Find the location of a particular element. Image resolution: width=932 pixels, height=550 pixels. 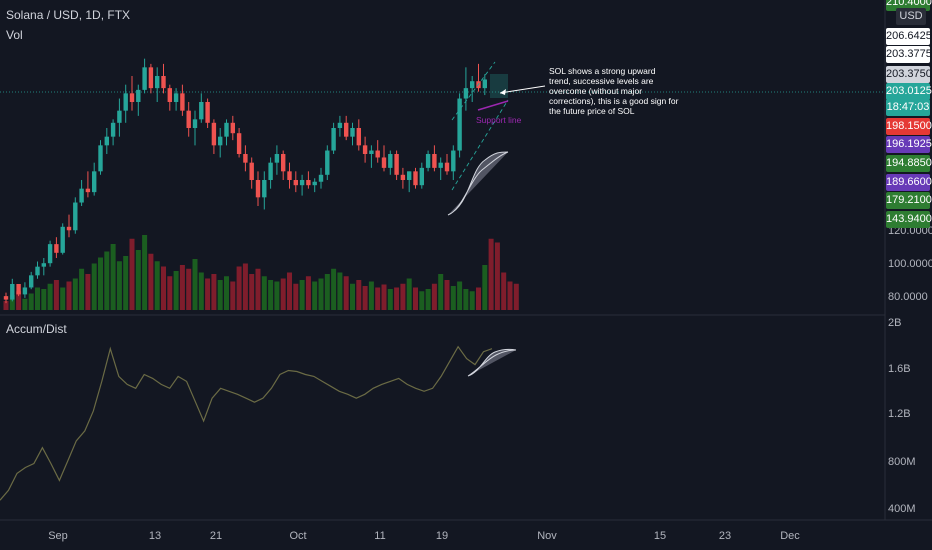

ad-axis-tick: 1.6B is located at coordinates (899, 369).